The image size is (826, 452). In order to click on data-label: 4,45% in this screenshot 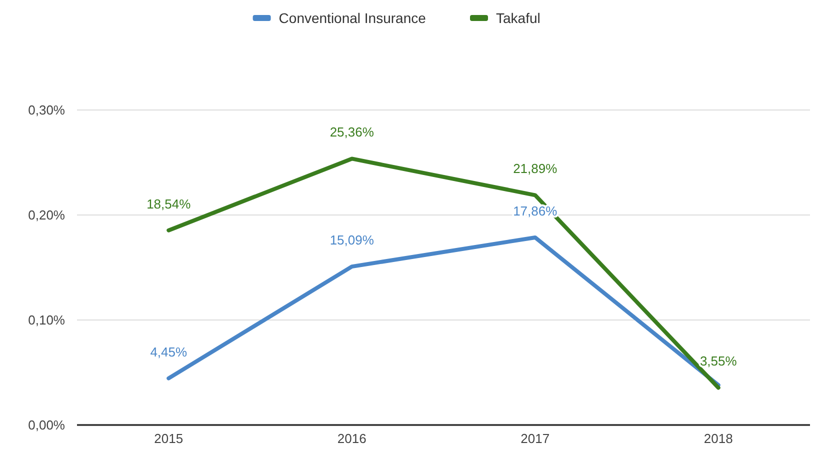, I will do `click(169, 352)`.